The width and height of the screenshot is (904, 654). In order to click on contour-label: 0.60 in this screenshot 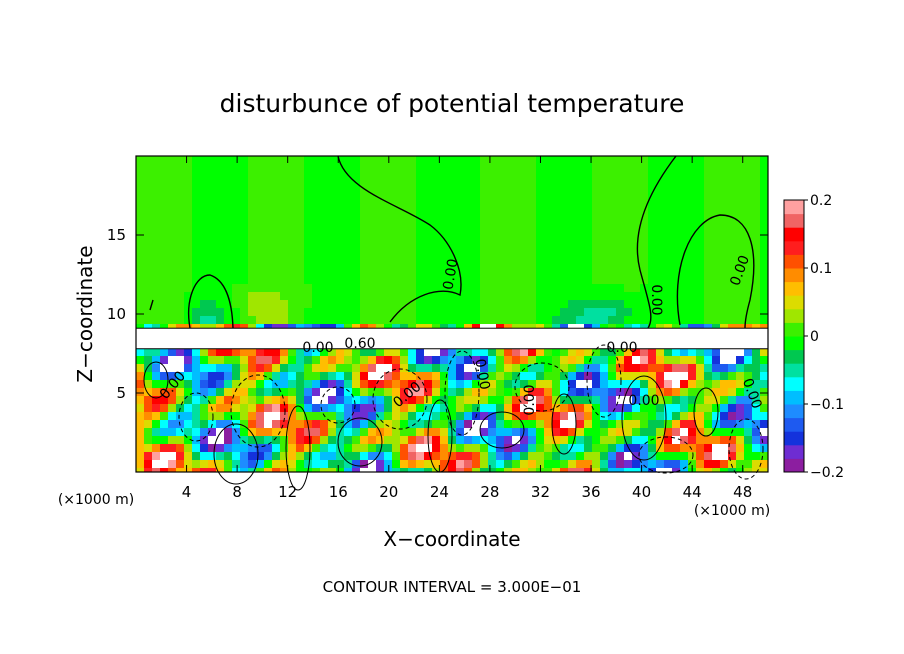, I will do `click(359, 344)`.